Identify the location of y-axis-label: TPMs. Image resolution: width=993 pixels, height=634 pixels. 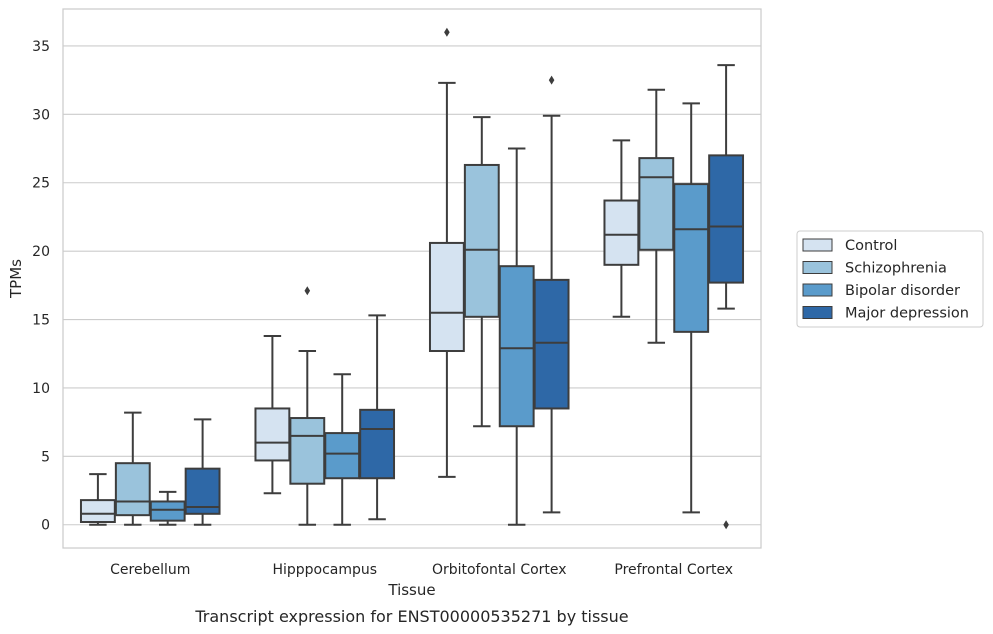
(16, 279).